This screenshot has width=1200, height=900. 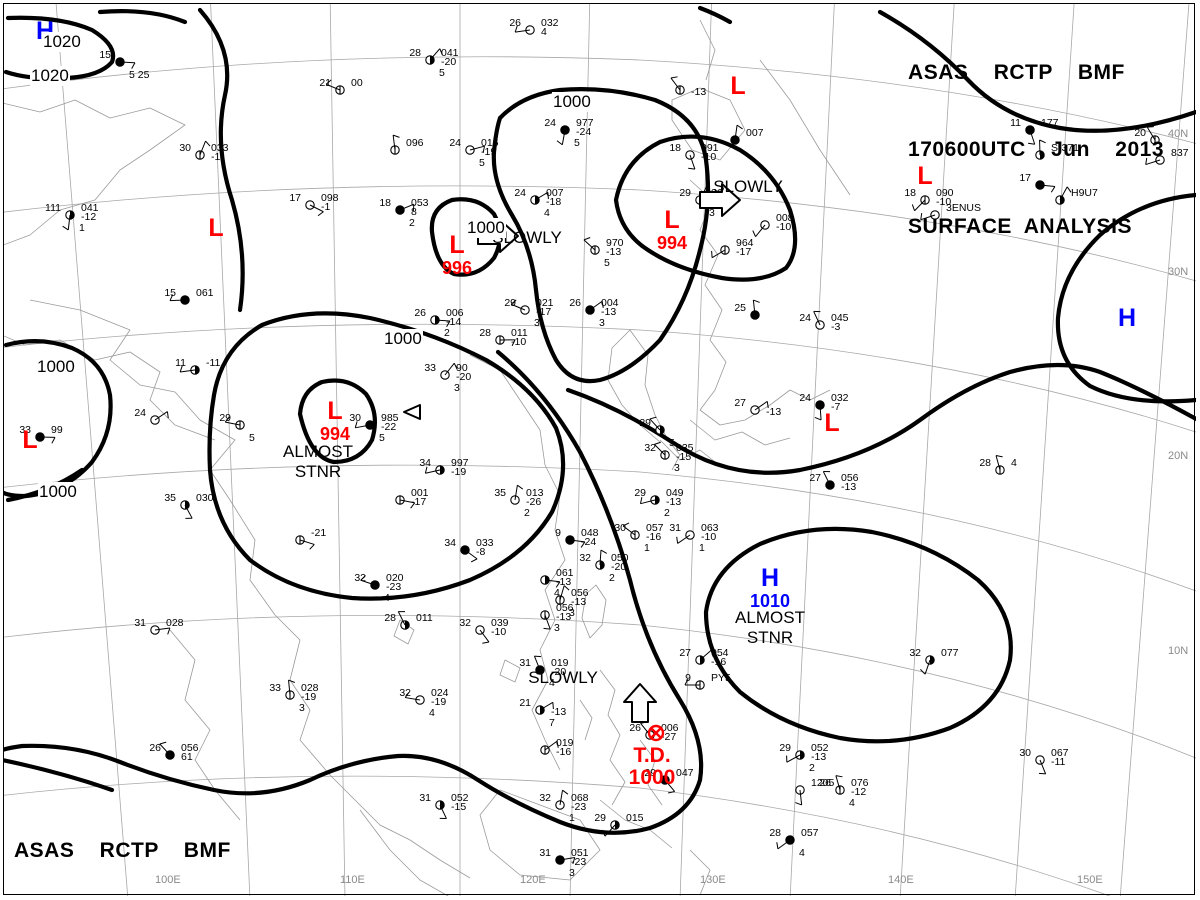 What do you see at coordinates (1020, 226) in the screenshot?
I see `header-line-3: SURFACE ANALYSIS` at bounding box center [1020, 226].